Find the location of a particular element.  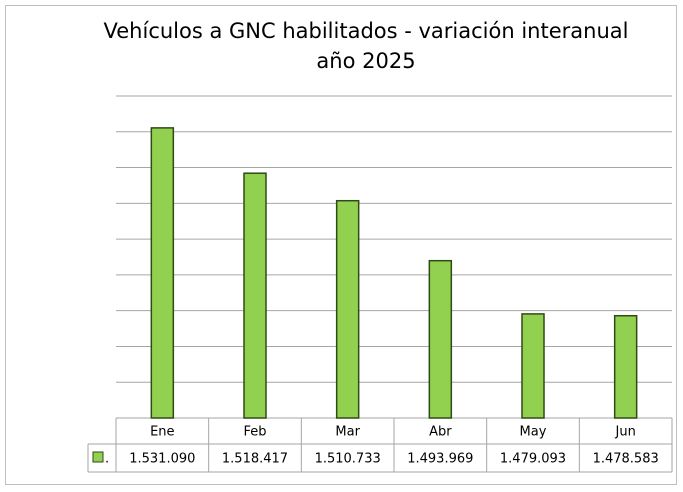

x-tick-label: Jun is located at coordinates (625, 432).